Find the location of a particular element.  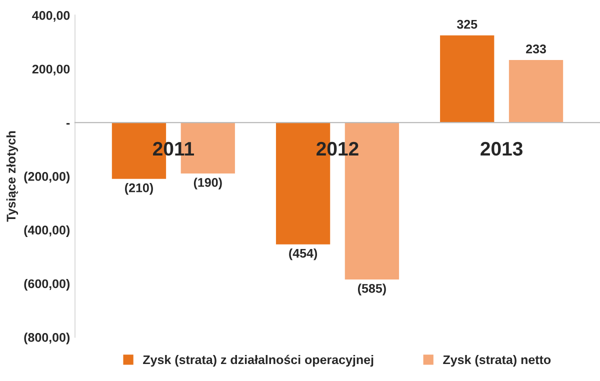

y-tick-label: 400,00 is located at coordinates (51, 16).